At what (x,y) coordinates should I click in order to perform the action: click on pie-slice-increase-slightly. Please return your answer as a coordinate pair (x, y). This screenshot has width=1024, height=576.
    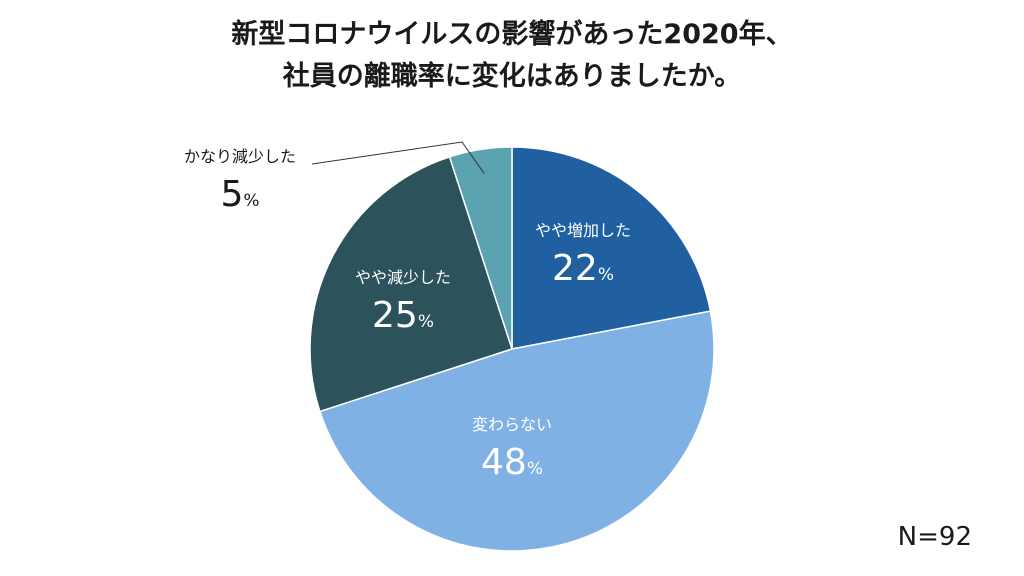
    Looking at the image, I should click on (611, 248).